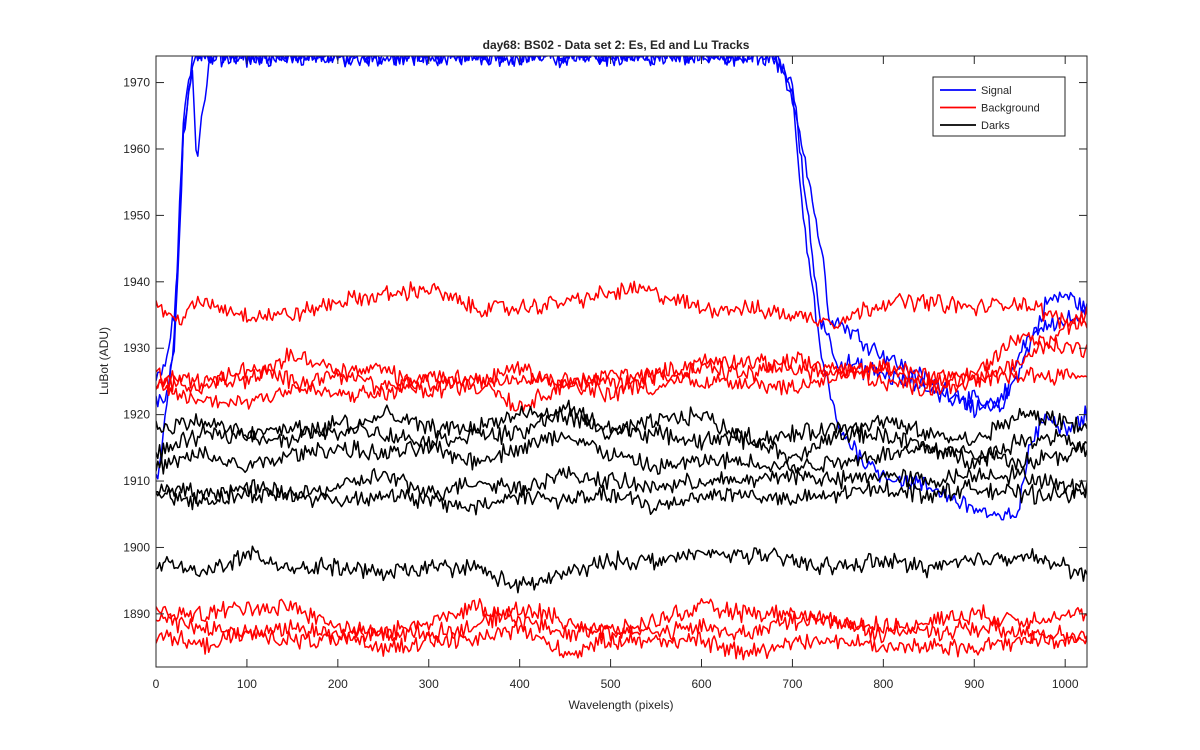 The image size is (1200, 750). I want to click on legend-box, so click(999, 106).